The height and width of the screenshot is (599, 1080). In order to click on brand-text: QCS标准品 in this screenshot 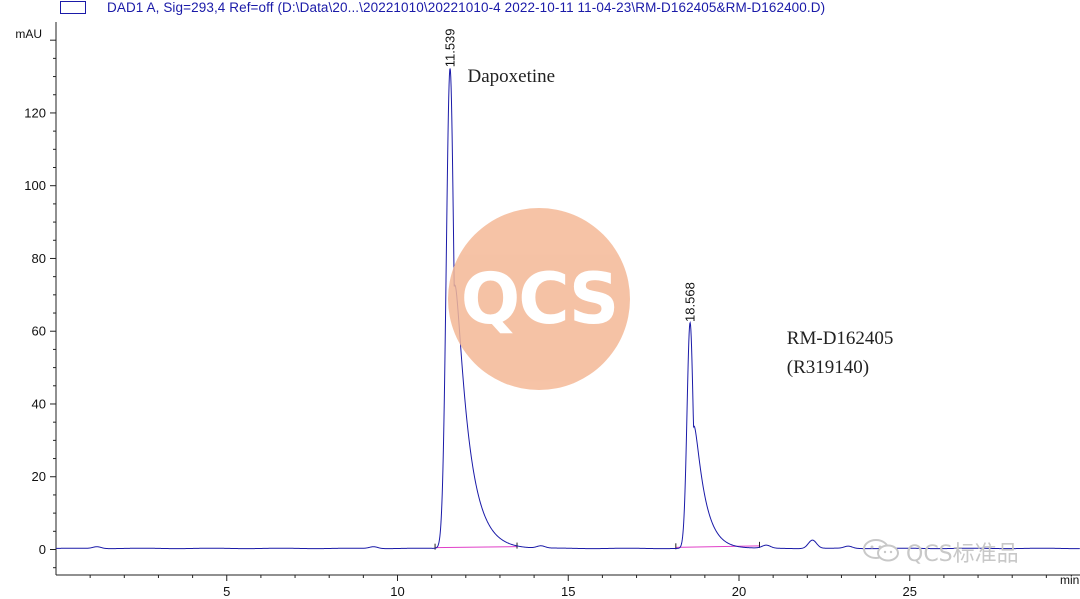, I will do `click(962, 554)`.